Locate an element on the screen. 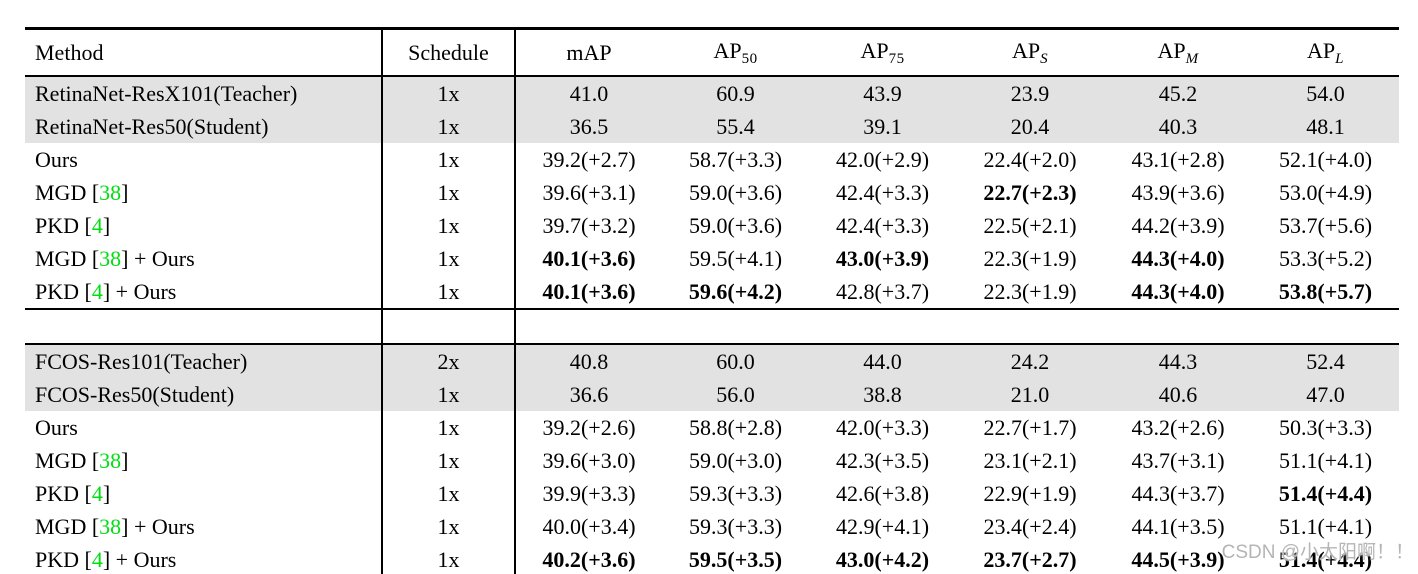 This screenshot has height=574, width=1418. col-subscript: M is located at coordinates (1192, 58).